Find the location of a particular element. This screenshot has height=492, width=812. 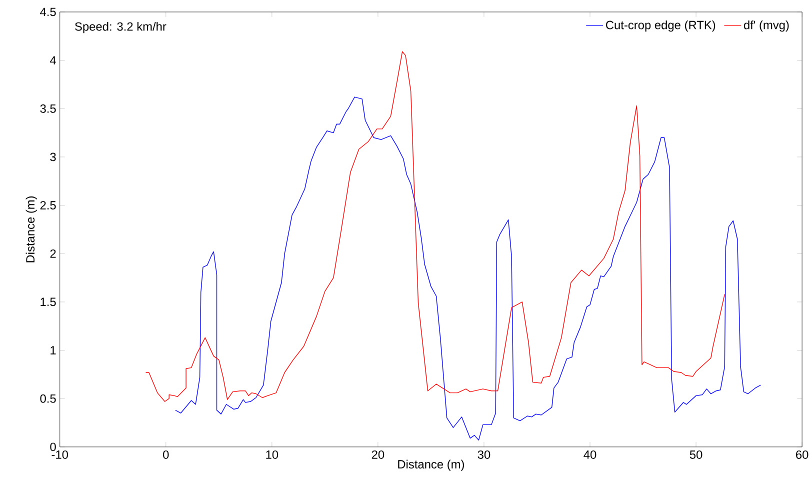

legend-label: Cut-crop edge (RTK) is located at coordinates (661, 26).